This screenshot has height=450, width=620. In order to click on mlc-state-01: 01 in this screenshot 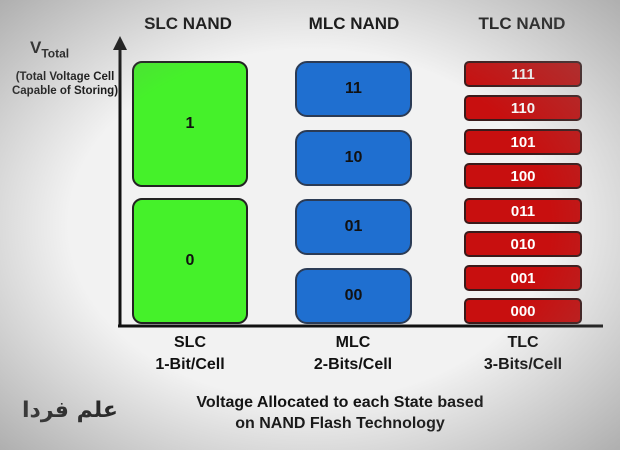, I will do `click(353, 227)`.